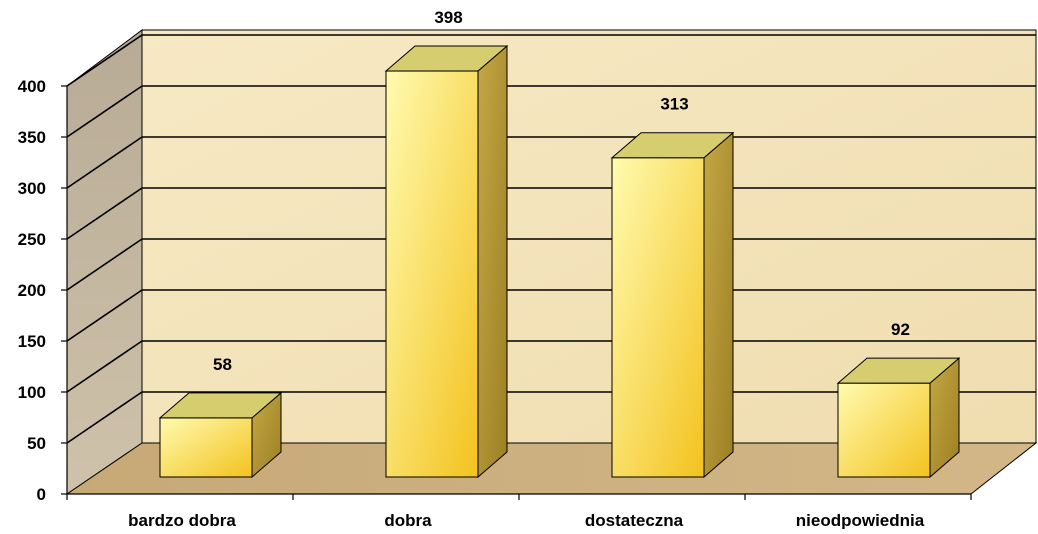 This screenshot has width=1038, height=534. Describe the element at coordinates (658, 317) in the screenshot. I see `bar-front-dostateczna` at that location.